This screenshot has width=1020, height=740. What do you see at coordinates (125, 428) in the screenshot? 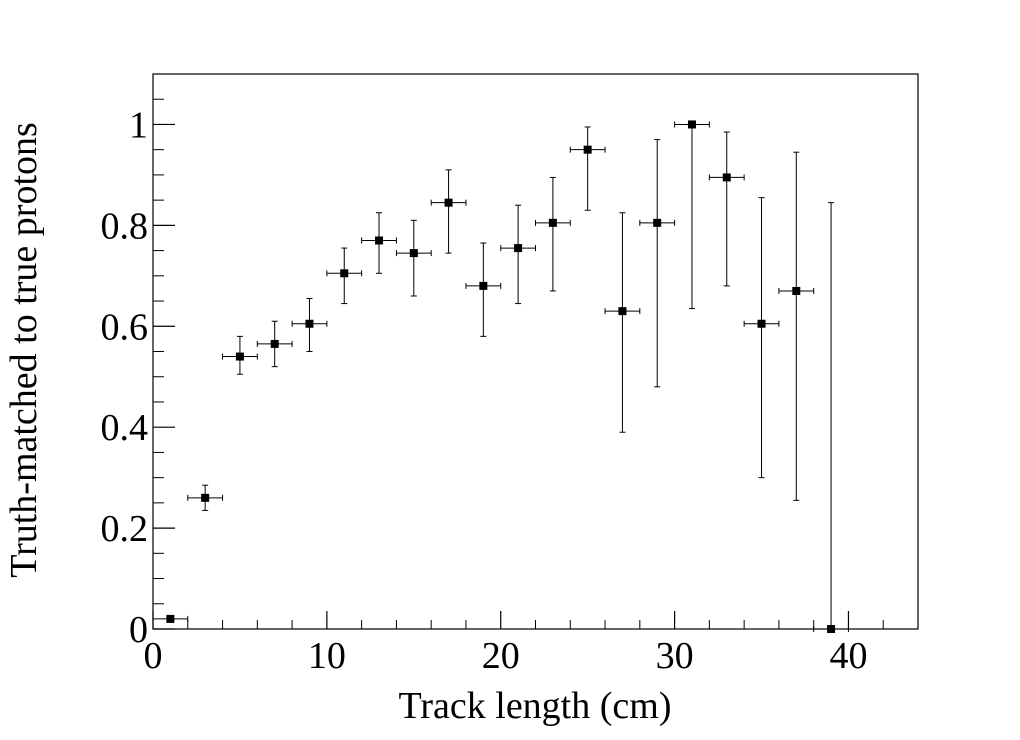
I see `y-tick-label: 0.4` at bounding box center [125, 428].